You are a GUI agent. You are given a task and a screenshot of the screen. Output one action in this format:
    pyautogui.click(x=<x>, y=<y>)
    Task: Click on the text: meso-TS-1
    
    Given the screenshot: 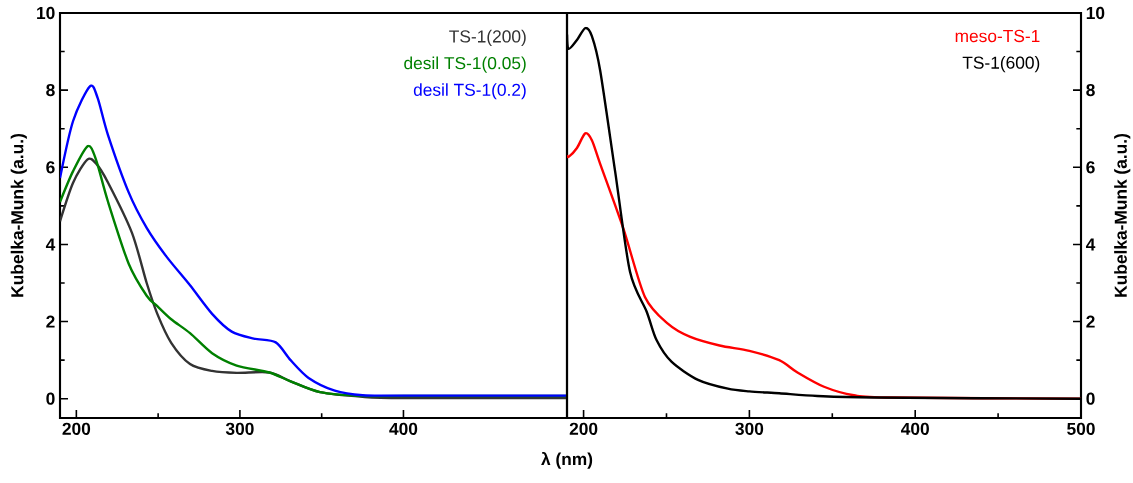 What is the action you would take?
    pyautogui.click(x=997, y=36)
    